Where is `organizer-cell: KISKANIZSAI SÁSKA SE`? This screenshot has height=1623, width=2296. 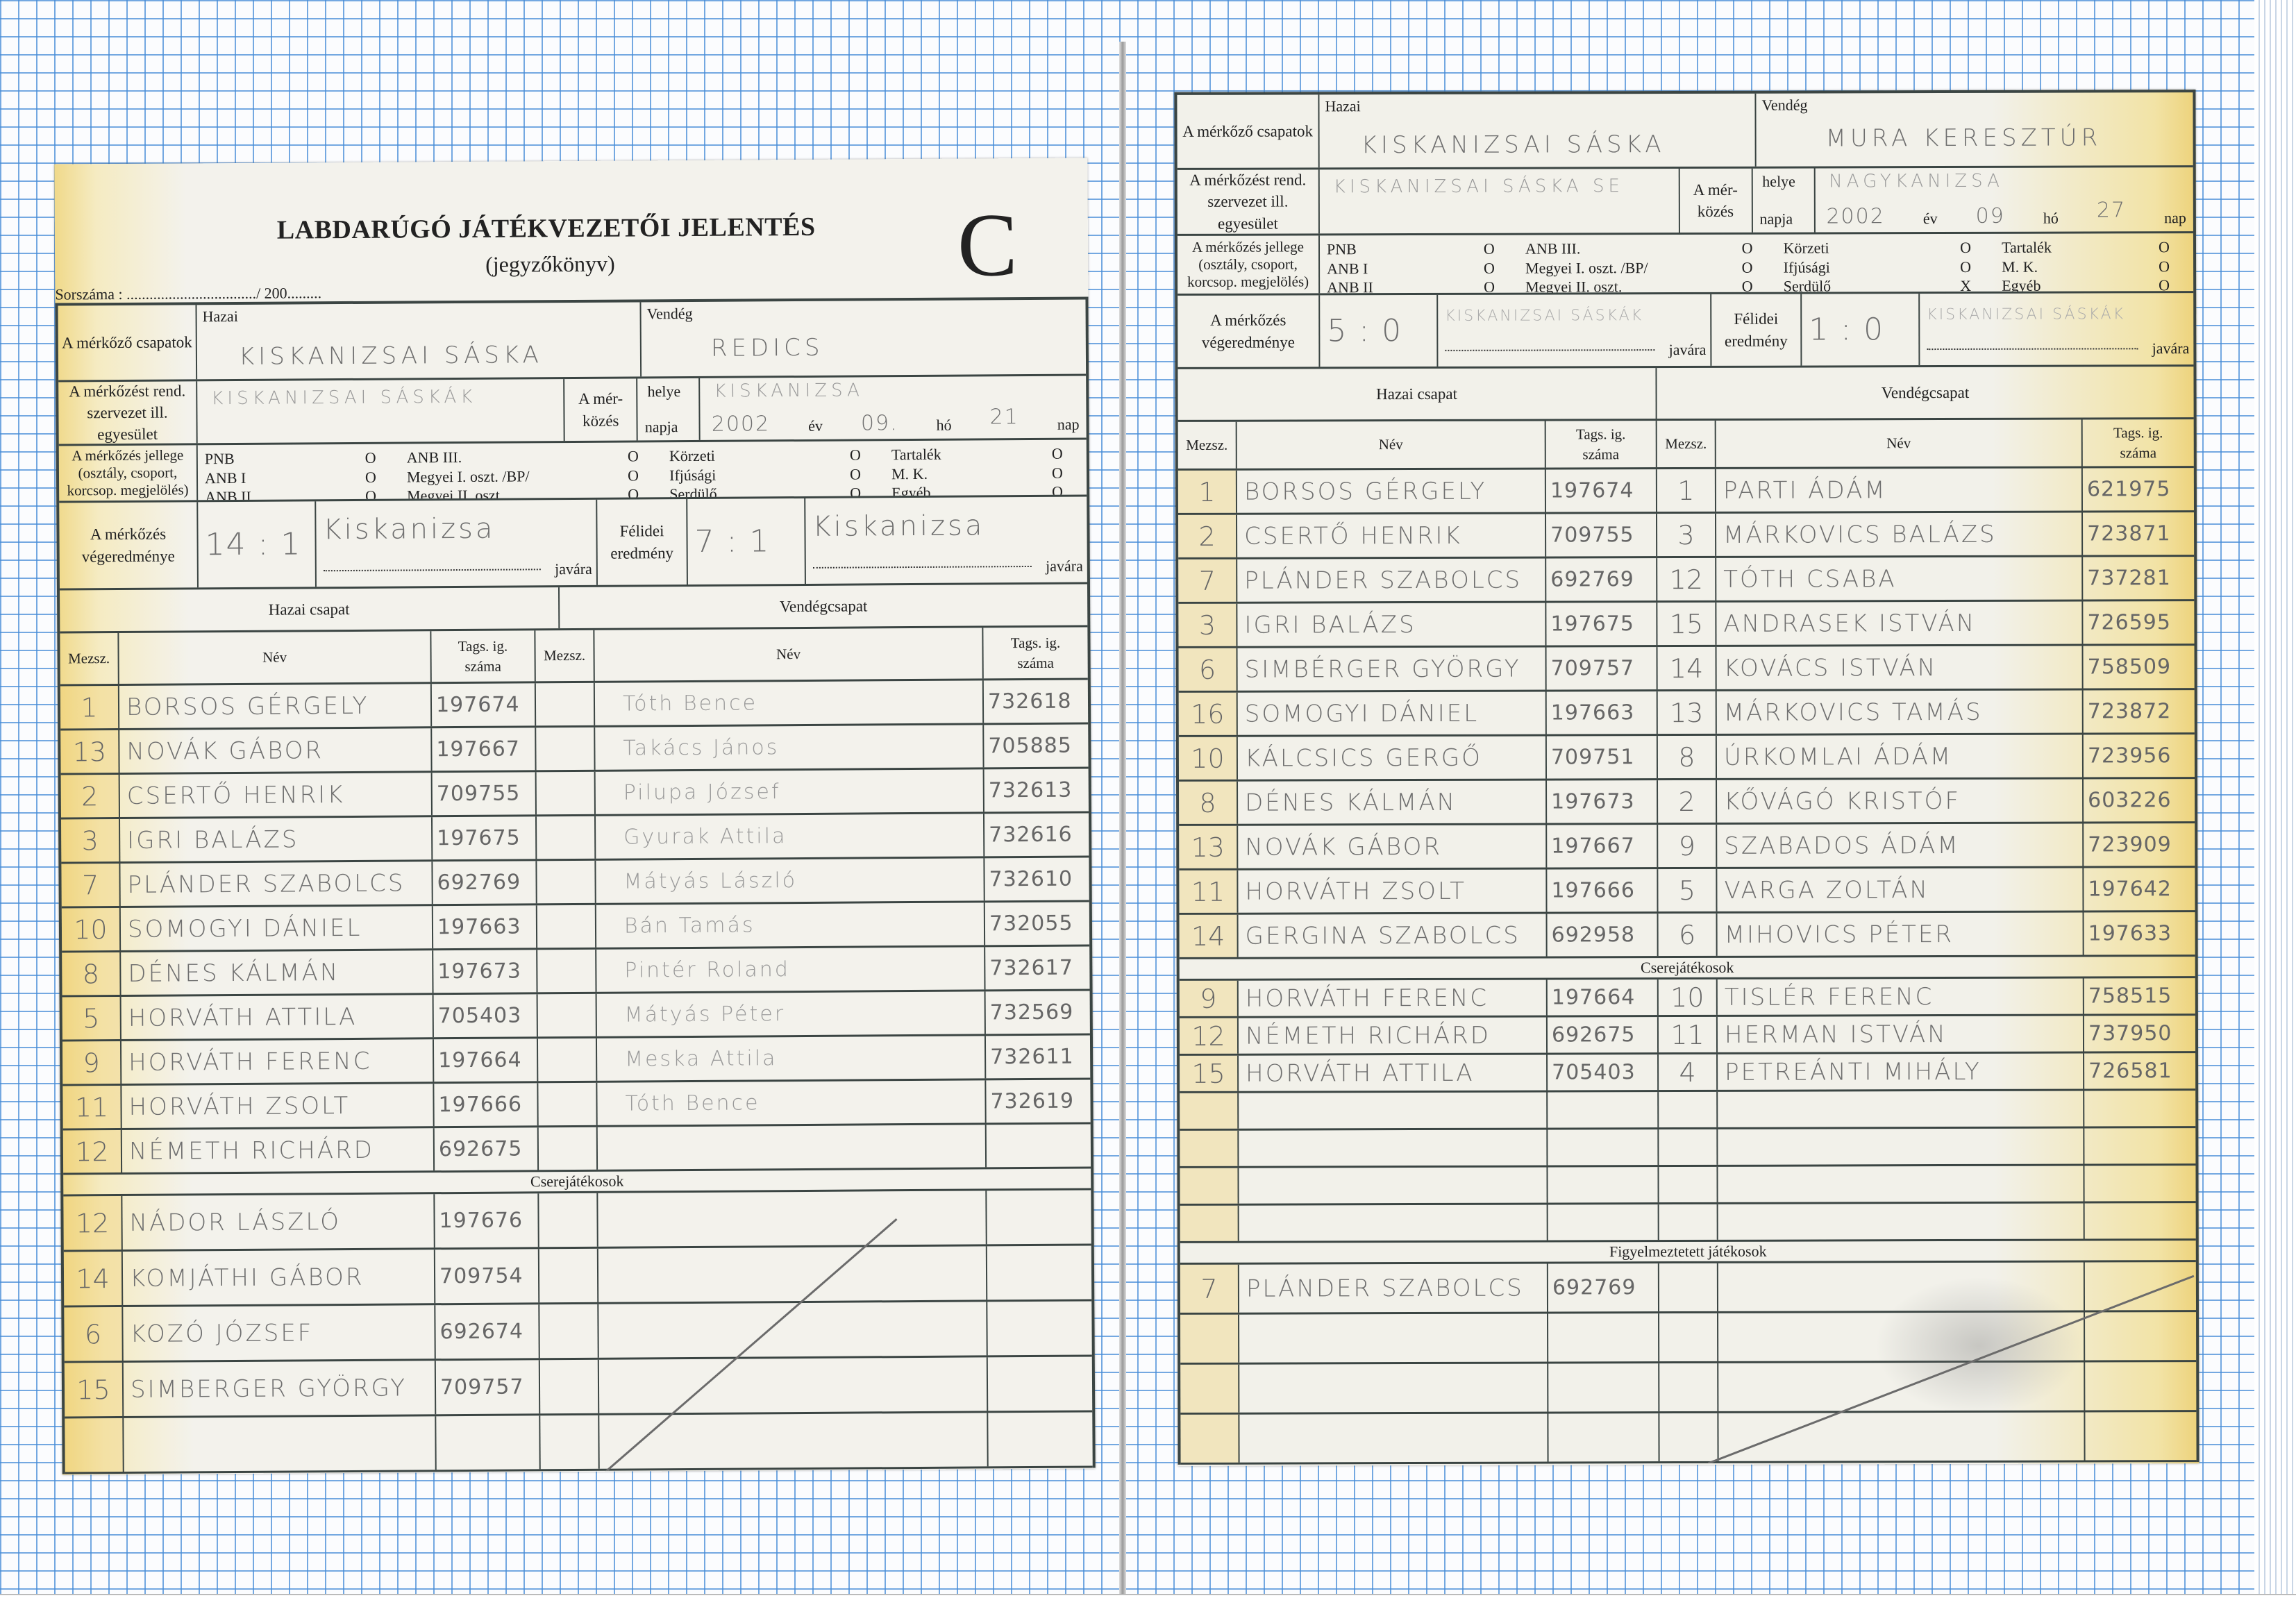
organizer-cell: KISKANIZSAI SÁSKA SE is located at coordinates (1499, 201).